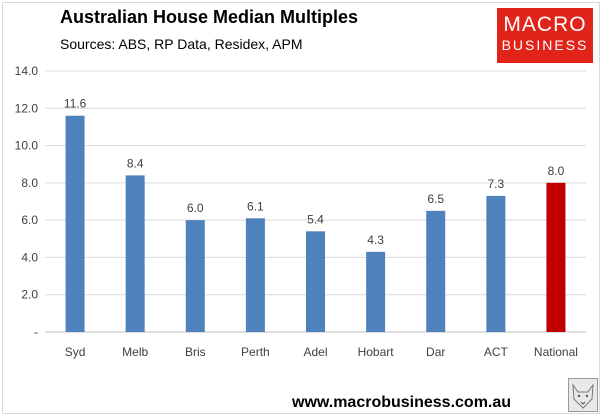 This screenshot has height=418, width=604. What do you see at coordinates (545, 45) in the screenshot?
I see `logo-text-business: BUSINESS` at bounding box center [545, 45].